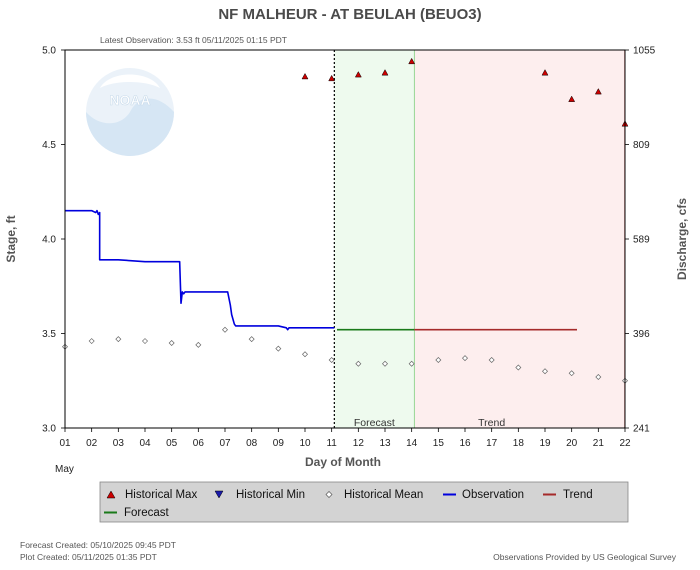 The width and height of the screenshot is (700, 570). Describe the element at coordinates (329, 494) in the screenshot. I see `legend-marker-historical-mean` at that location.